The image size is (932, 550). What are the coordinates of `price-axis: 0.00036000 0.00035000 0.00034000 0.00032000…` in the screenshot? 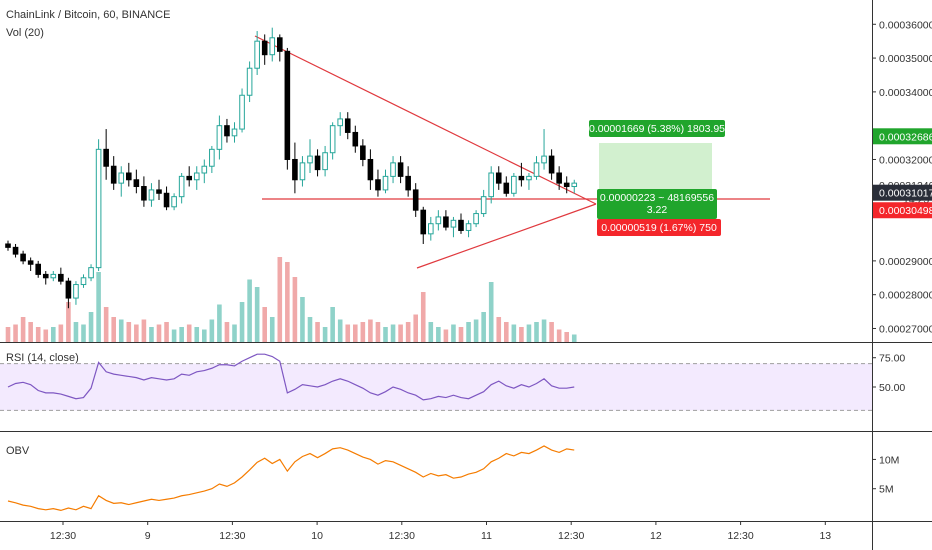 It's located at (902, 177).